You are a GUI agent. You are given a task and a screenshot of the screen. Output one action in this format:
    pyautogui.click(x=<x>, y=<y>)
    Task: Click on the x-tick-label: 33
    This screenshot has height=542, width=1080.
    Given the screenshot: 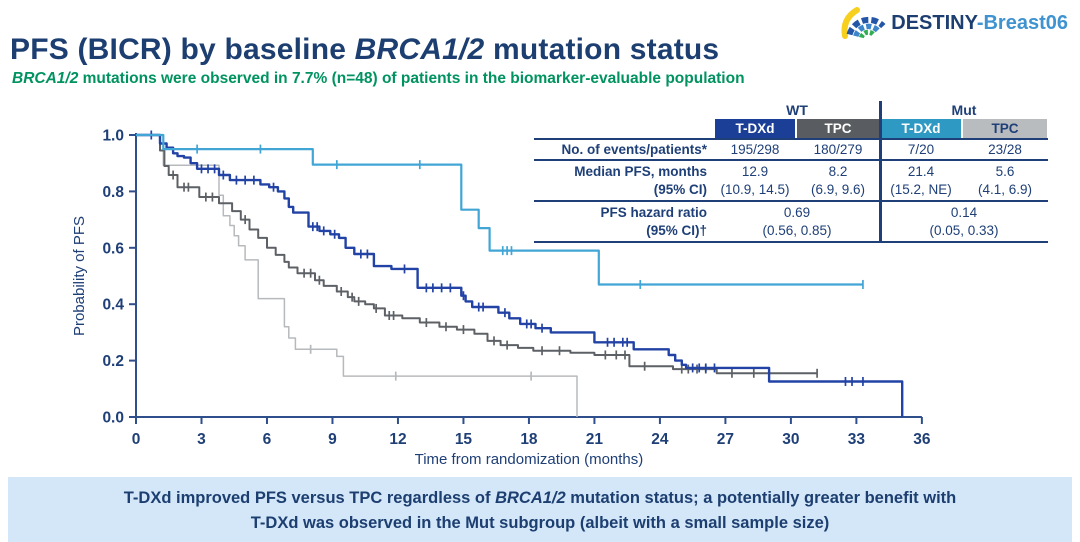 What is the action you would take?
    pyautogui.click(x=857, y=439)
    